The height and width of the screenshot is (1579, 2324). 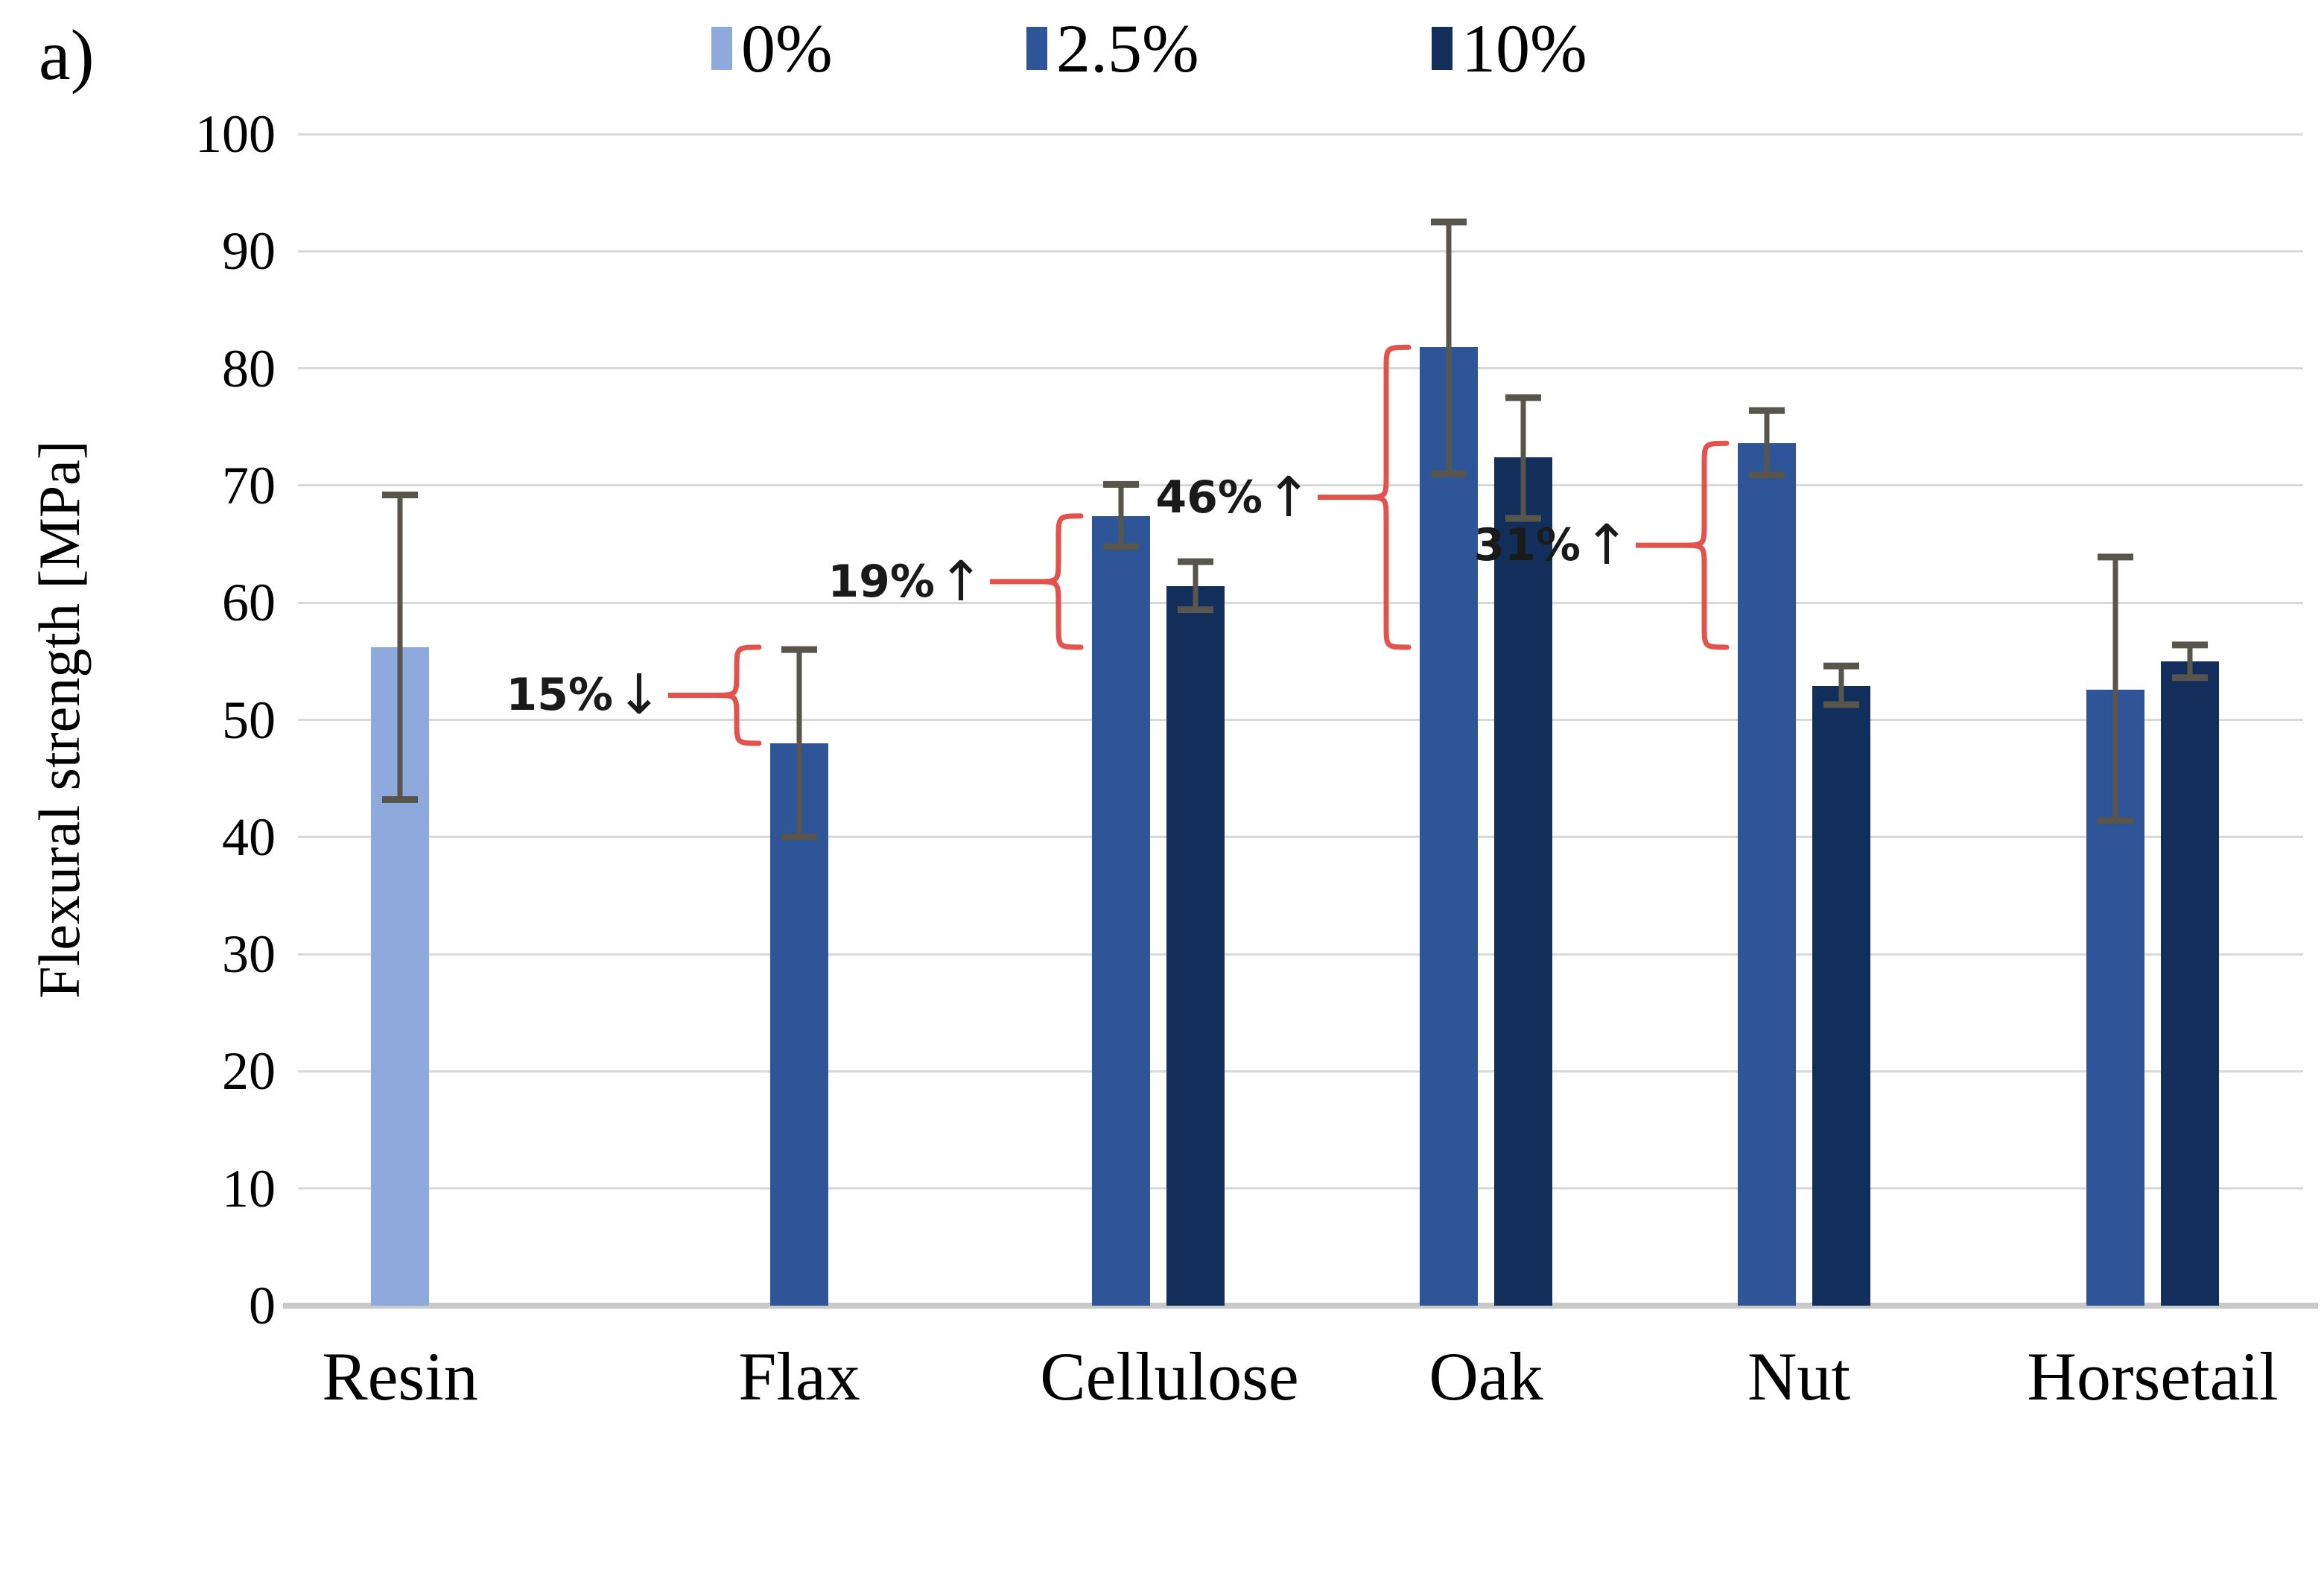 I want to click on y-tick-label-70: 70, so click(x=249, y=485).